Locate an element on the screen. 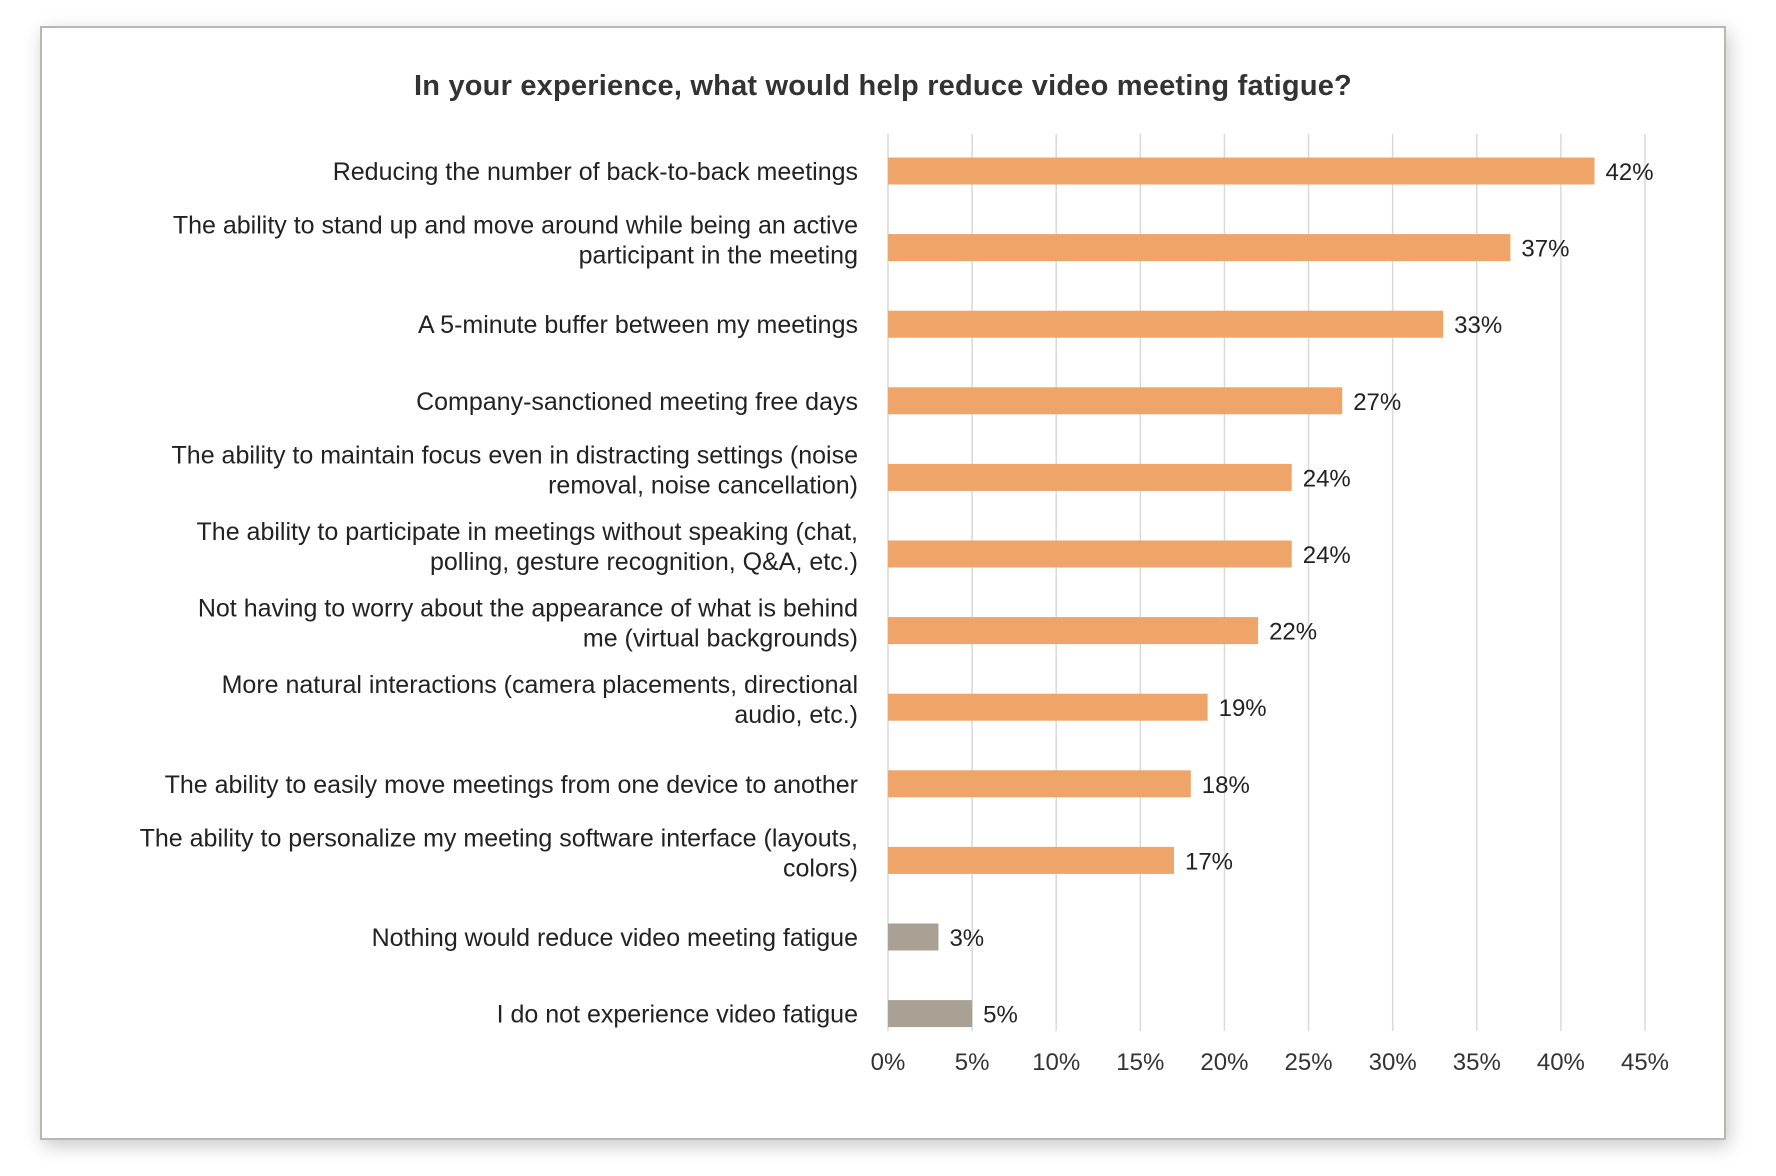 This screenshot has height=1176, width=1776. x-tick-label: 35% is located at coordinates (1477, 1062).